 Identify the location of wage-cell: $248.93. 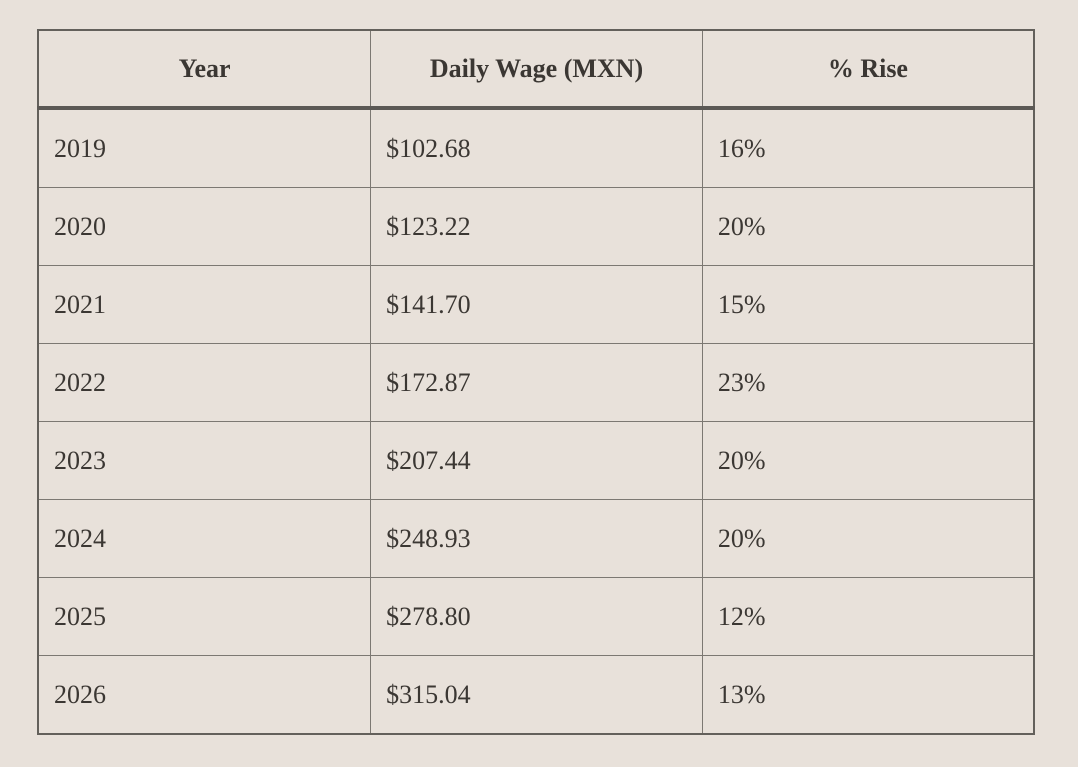
(536, 538).